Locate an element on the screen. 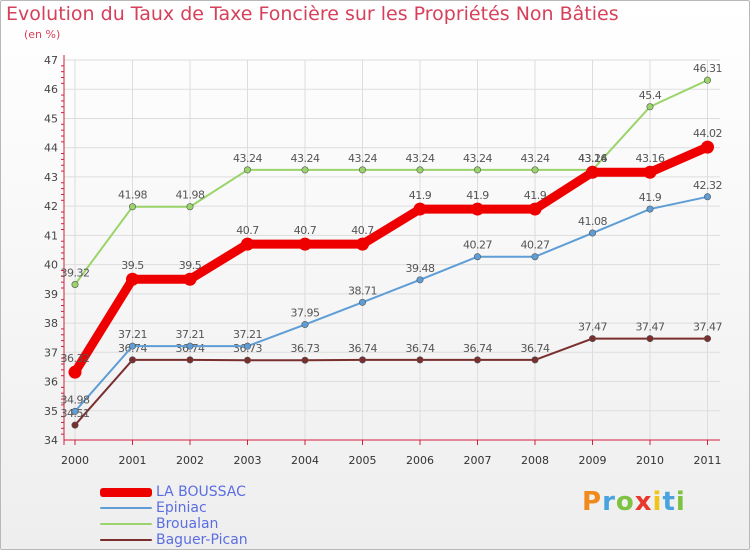 This screenshot has height=550, width=750. data-label-broualan: 45.4 is located at coordinates (650, 95).